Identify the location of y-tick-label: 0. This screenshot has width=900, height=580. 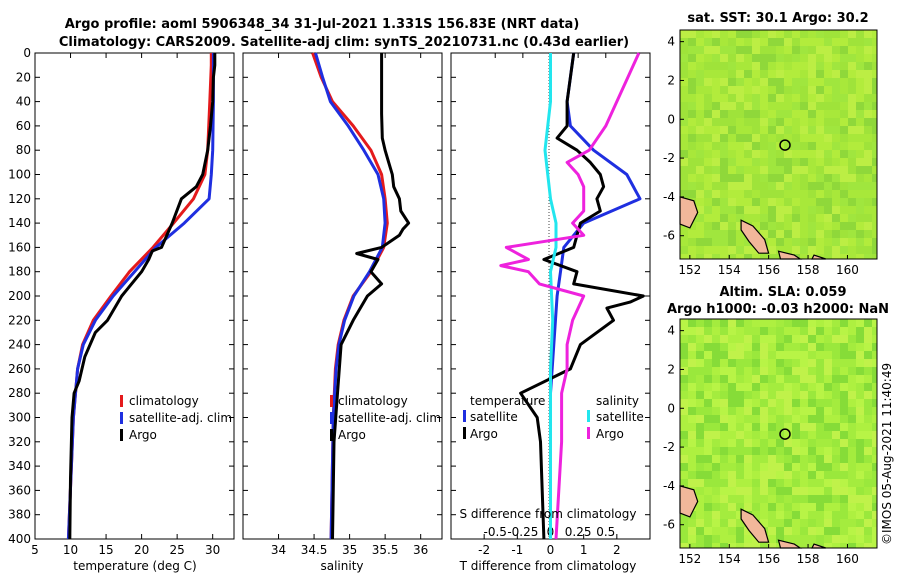
(27, 53).